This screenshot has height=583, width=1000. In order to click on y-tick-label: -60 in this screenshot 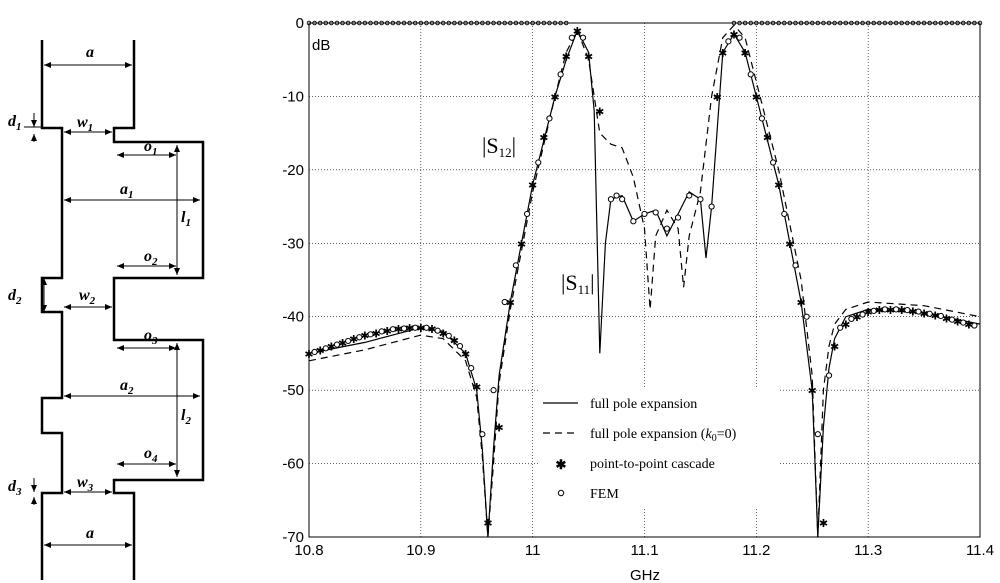, I will do `click(293, 464)`.